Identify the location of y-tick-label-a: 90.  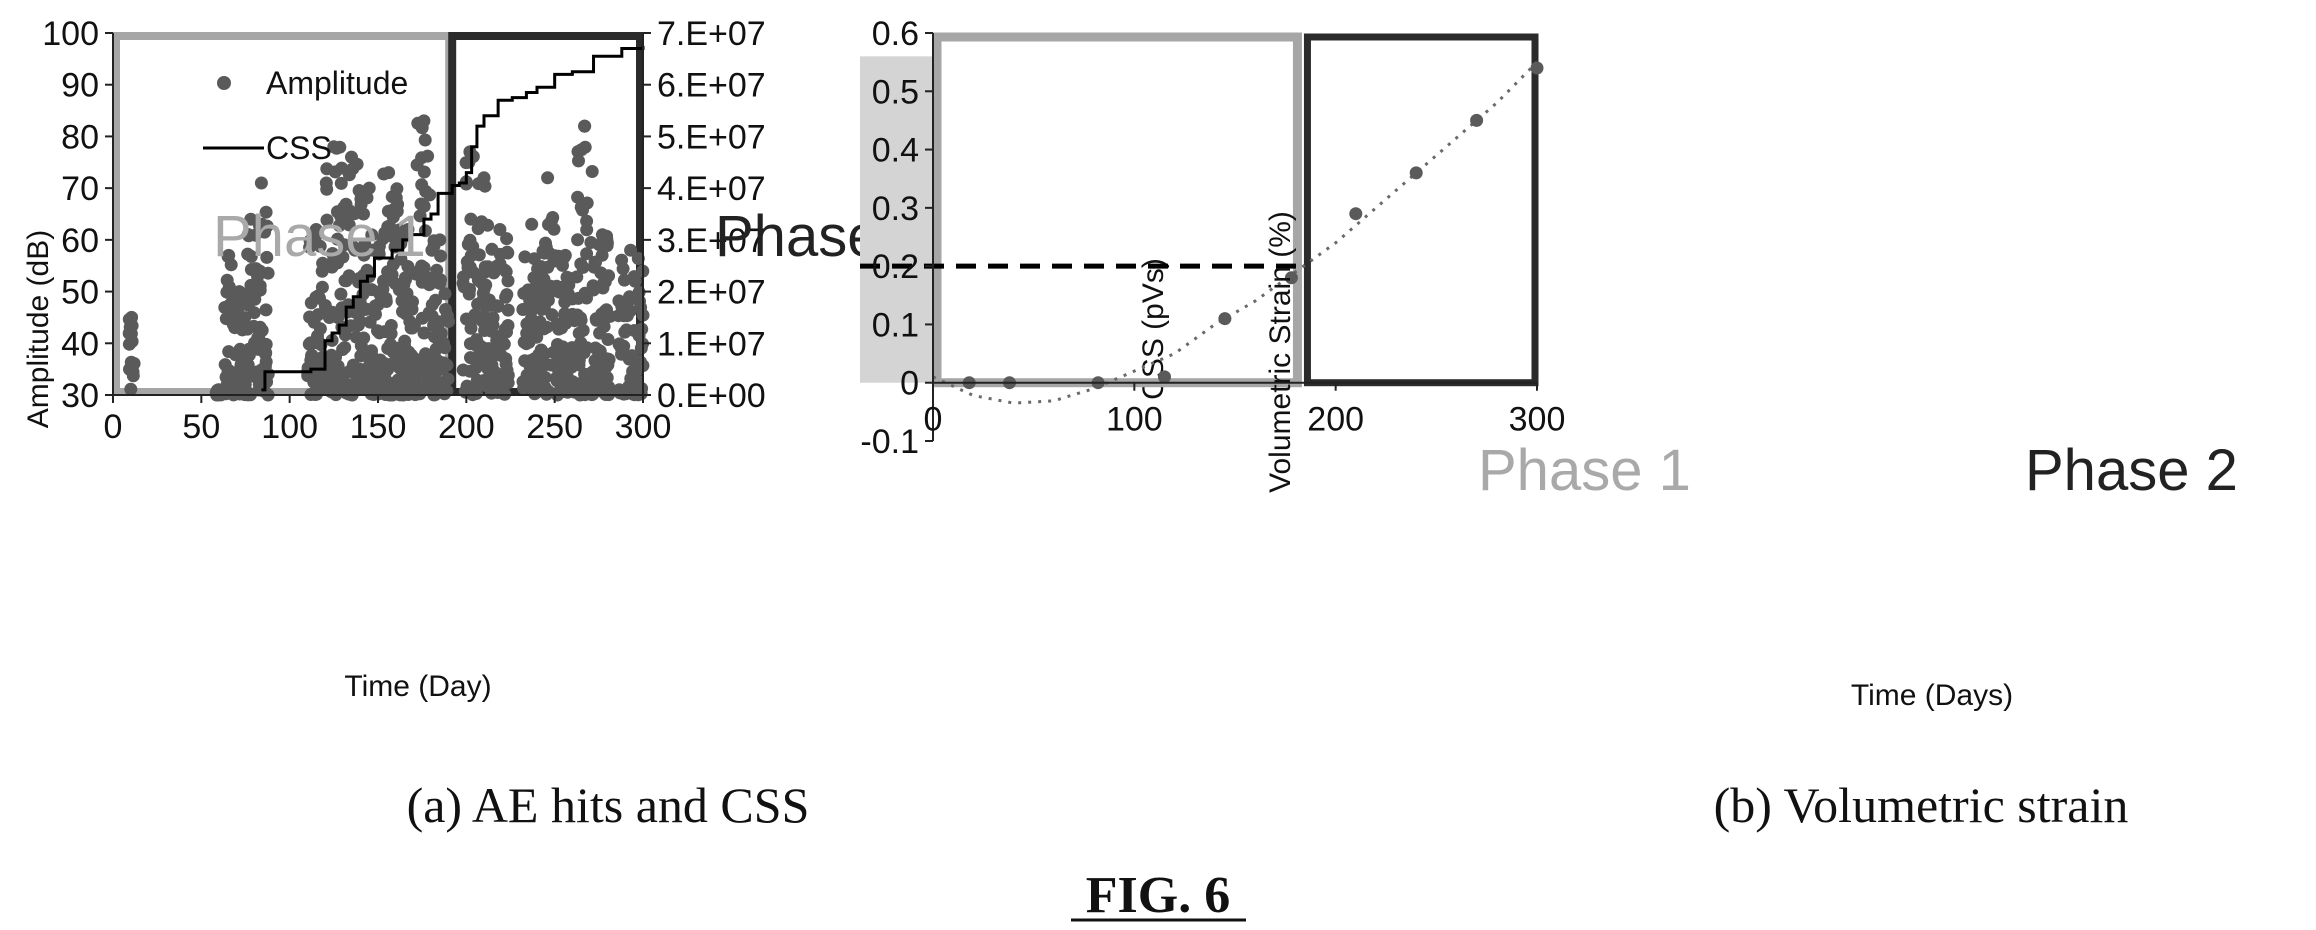
(80, 86).